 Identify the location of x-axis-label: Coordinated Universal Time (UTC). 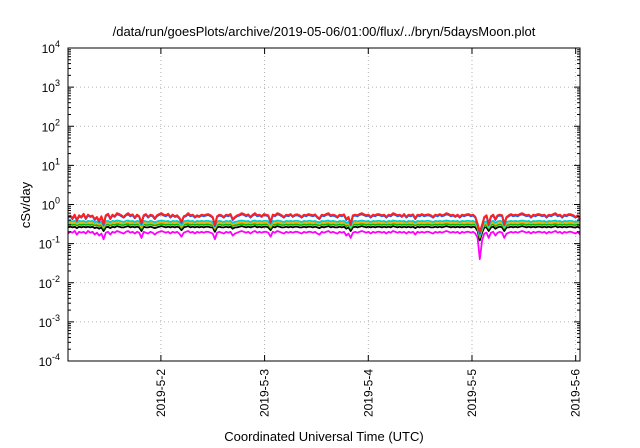
(323, 436).